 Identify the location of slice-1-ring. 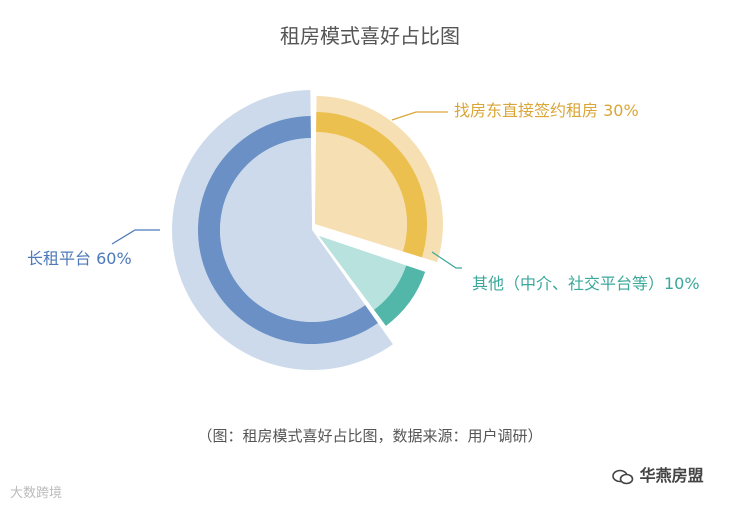
(372, 185).